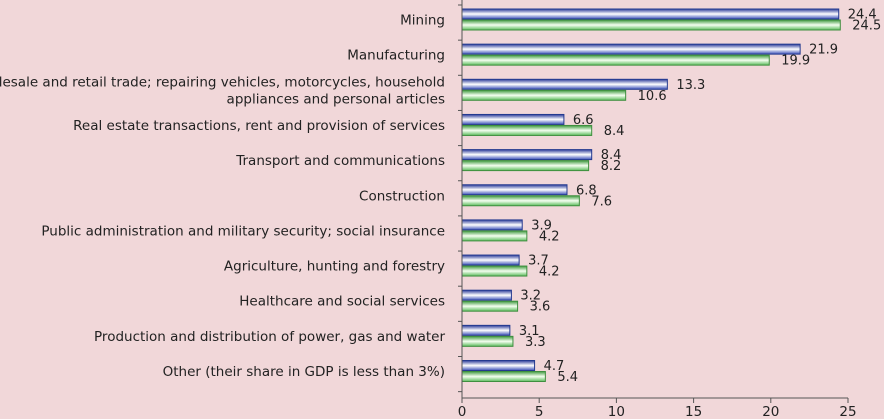  I want to click on category-label-8: Healthcare and social services, so click(342, 302).